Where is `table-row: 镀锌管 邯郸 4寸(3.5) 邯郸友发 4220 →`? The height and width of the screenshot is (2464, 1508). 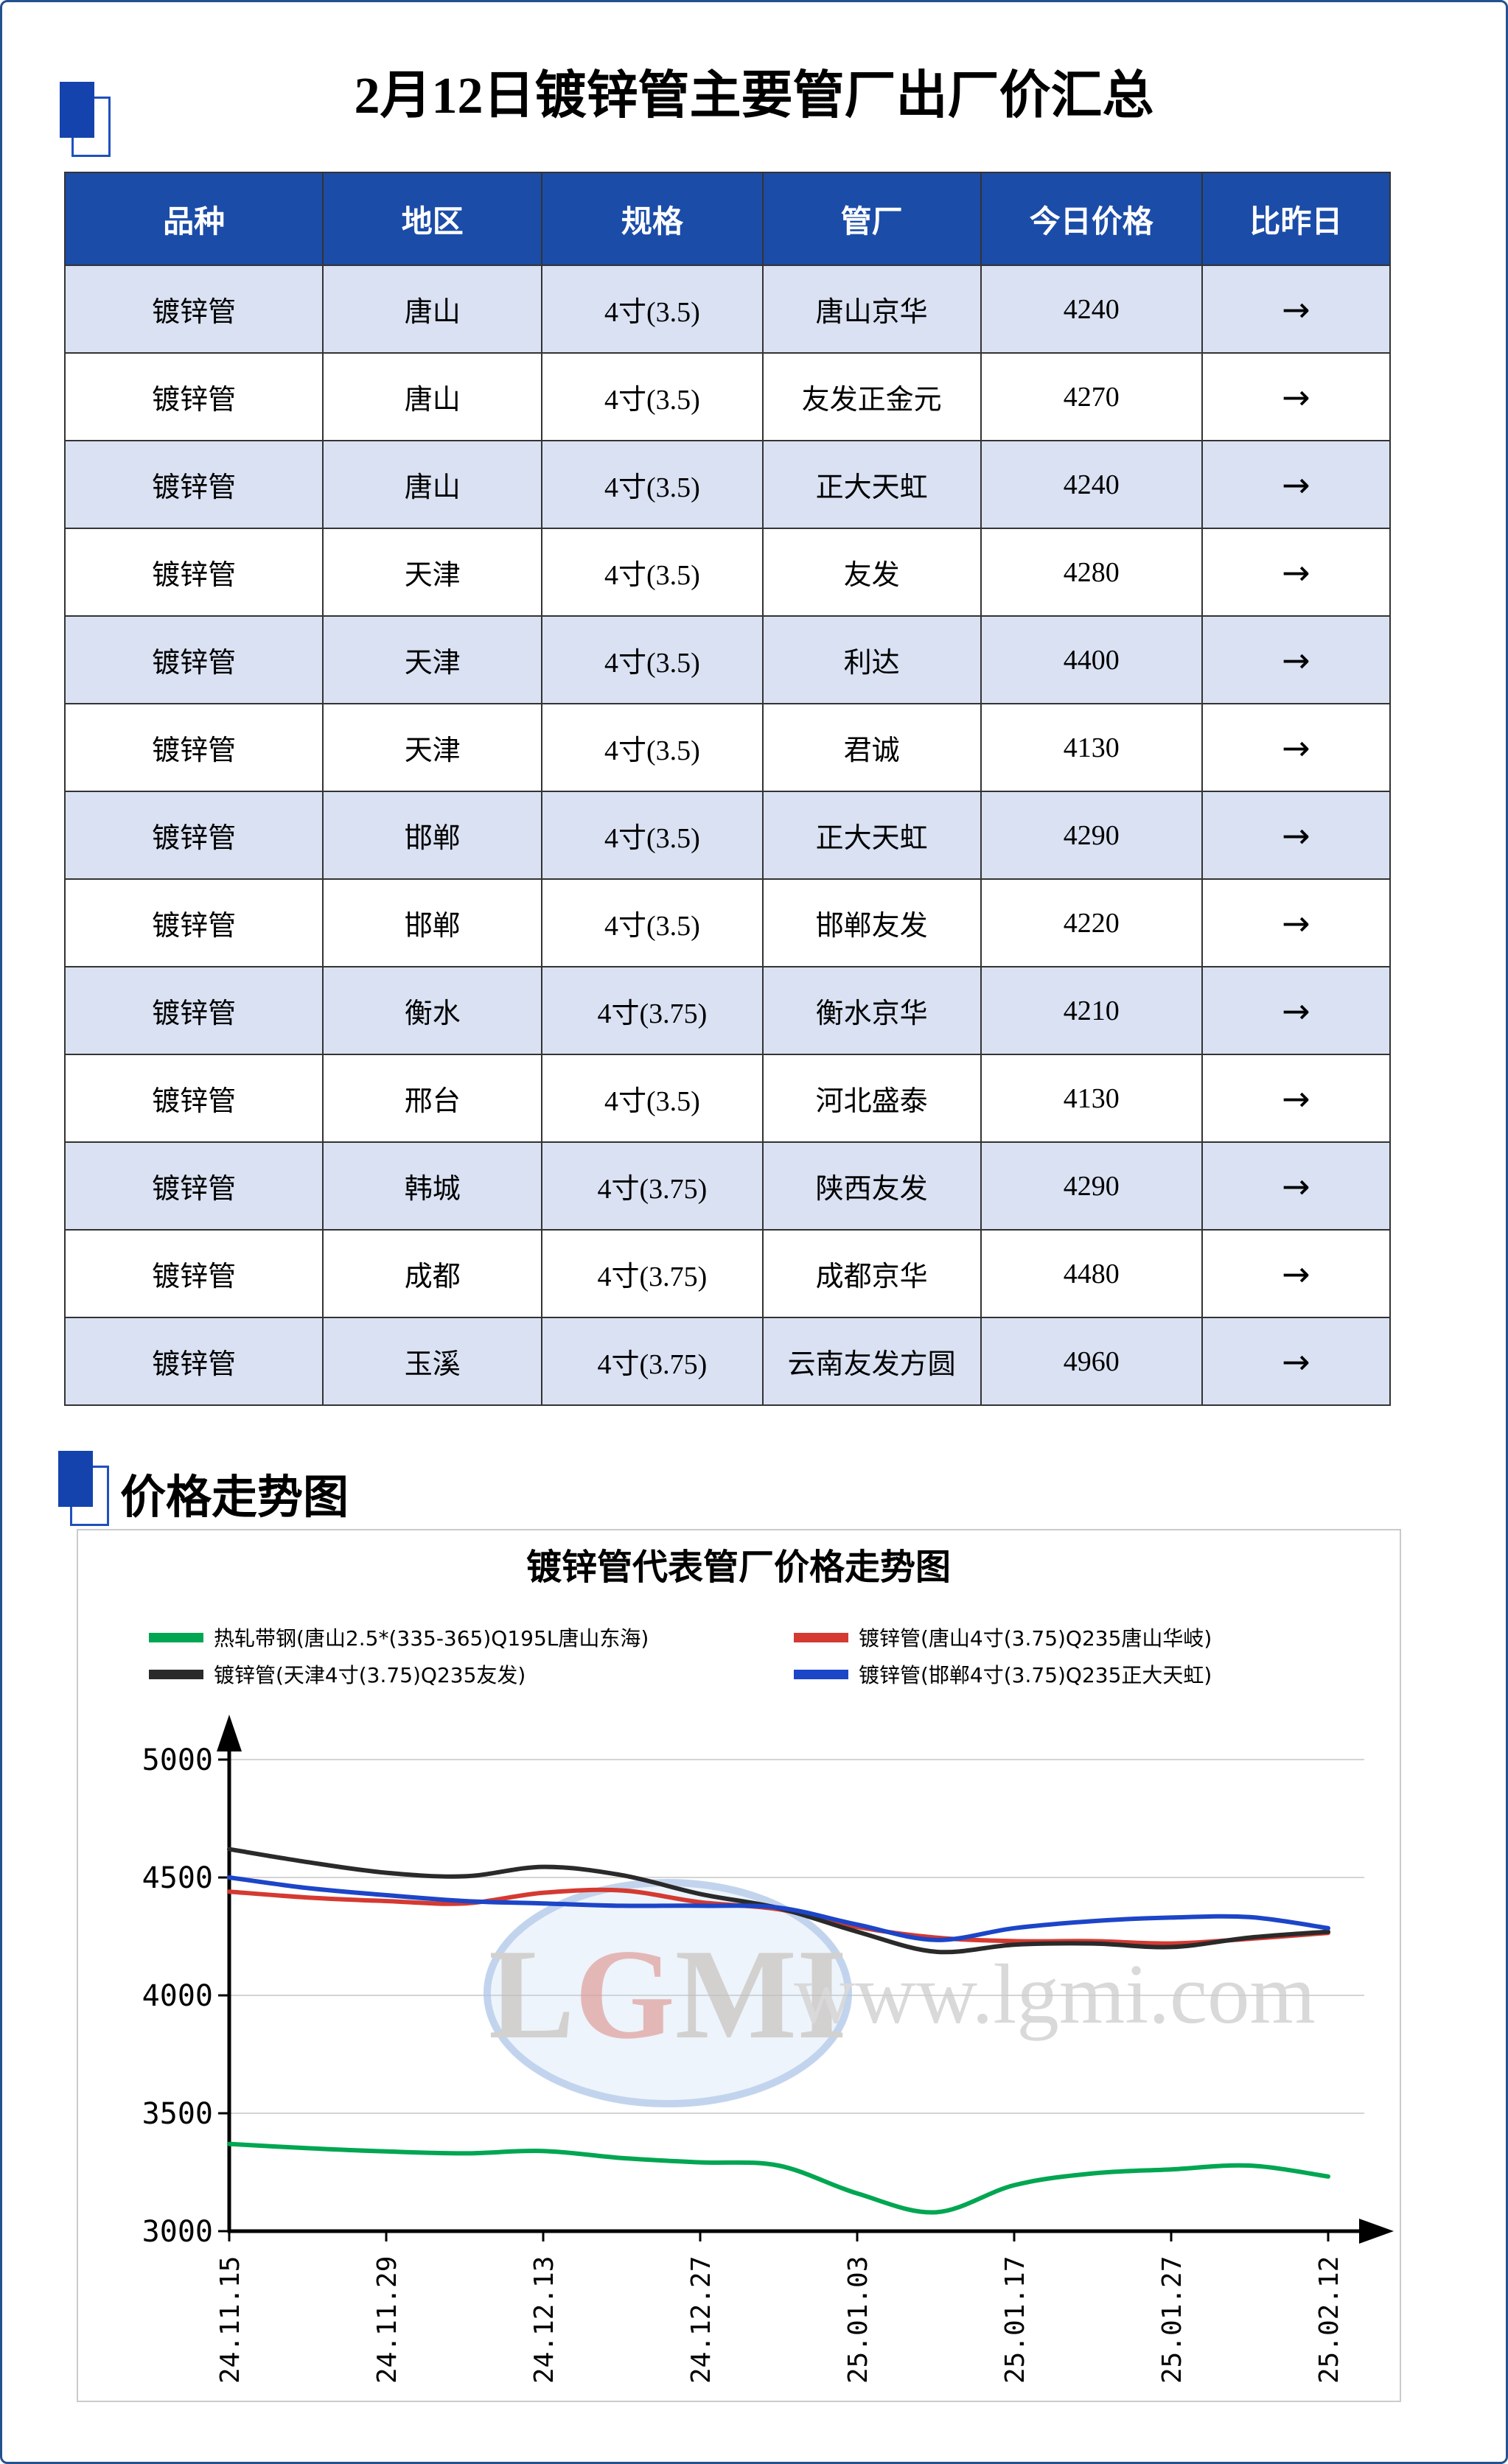 table-row: 镀锌管 邯郸 4寸(3.5) 邯郸友发 4220 → is located at coordinates (728, 922).